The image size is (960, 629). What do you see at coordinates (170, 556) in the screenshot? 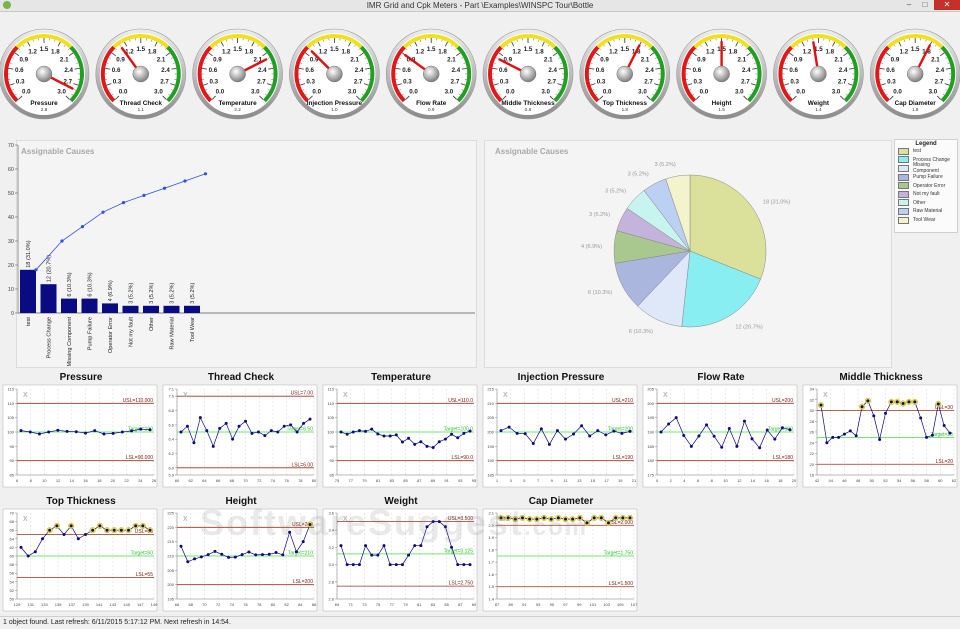
I see `imr-y-tick-label: 210` at bounding box center [170, 556].